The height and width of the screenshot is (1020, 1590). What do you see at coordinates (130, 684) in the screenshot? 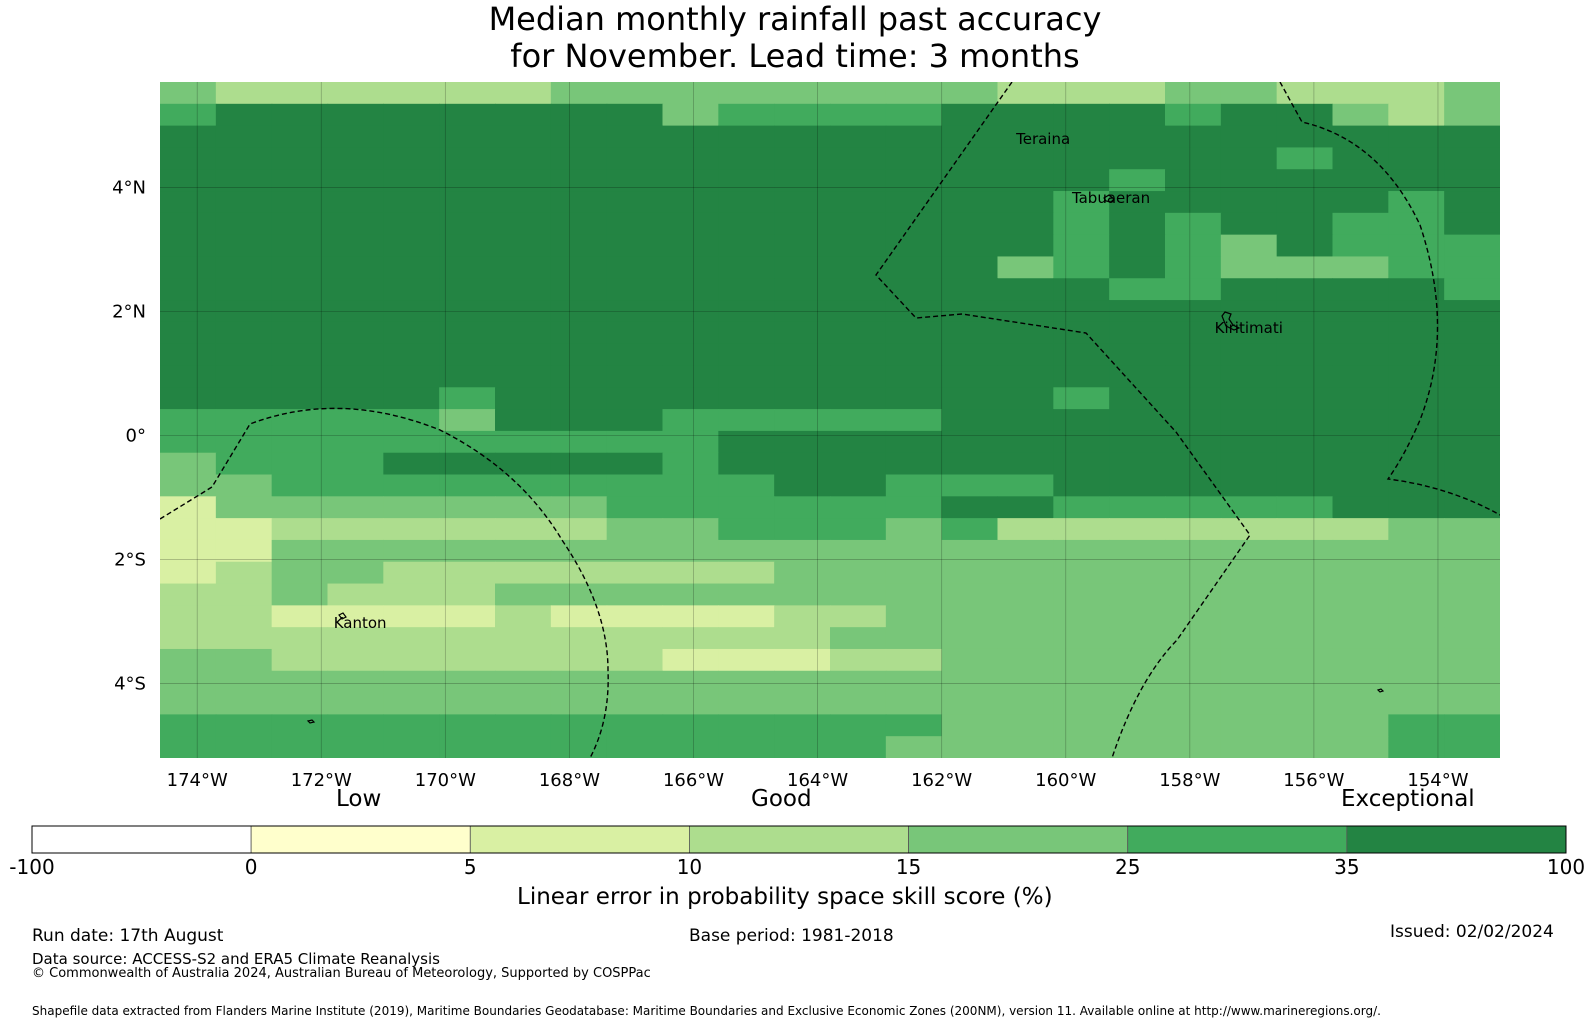
I see `latitude-label: 4°S` at bounding box center [130, 684].